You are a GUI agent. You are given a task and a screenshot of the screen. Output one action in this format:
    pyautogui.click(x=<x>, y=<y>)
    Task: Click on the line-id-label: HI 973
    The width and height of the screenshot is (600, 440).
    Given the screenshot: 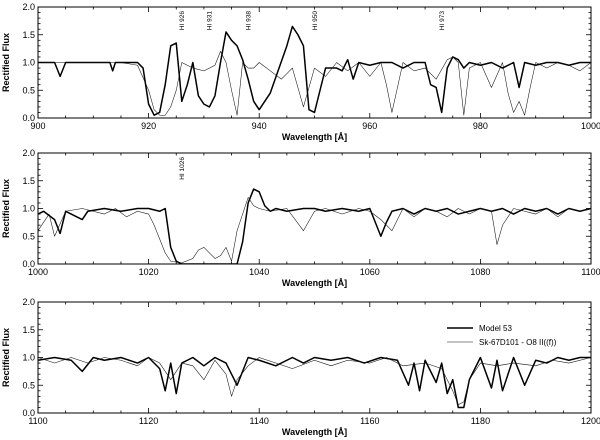 What is the action you would take?
    pyautogui.click(x=442, y=21)
    